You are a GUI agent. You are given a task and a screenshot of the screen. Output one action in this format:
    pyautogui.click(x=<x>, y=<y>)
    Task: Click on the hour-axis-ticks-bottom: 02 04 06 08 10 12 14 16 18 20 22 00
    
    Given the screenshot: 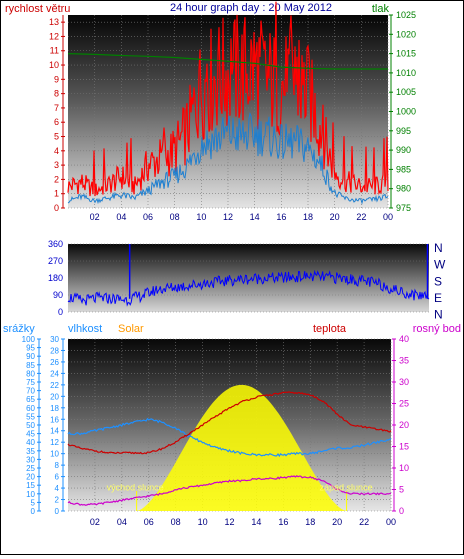 What is the action you would take?
    pyautogui.click(x=243, y=522)
    